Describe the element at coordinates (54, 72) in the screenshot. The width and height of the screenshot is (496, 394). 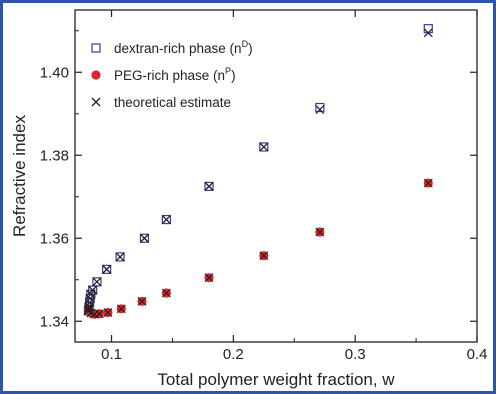
I see `y-tick-label: 1.40` at that location.